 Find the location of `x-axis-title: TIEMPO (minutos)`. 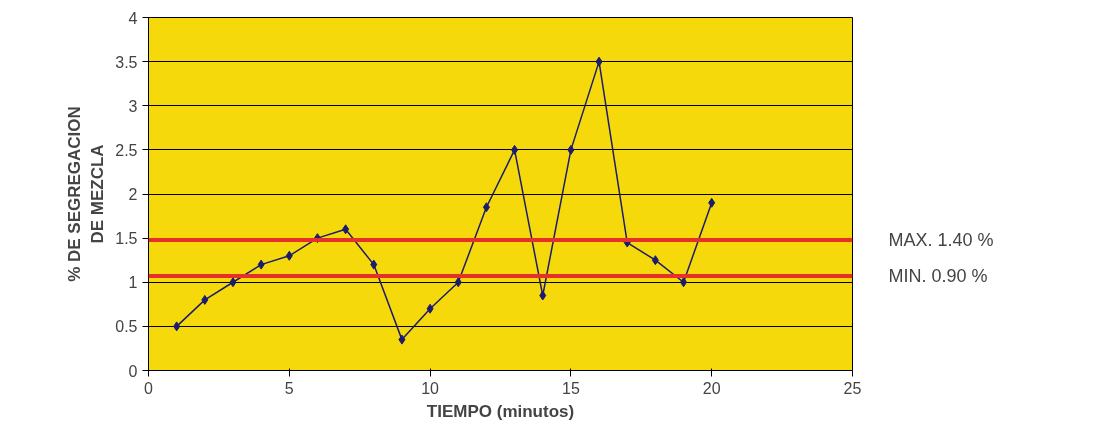

x-axis-title: TIEMPO (minutos) is located at coordinates (500, 411).